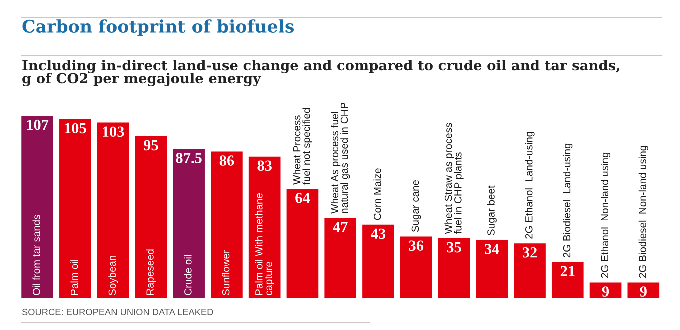 This screenshot has width=680, height=330. Describe the element at coordinates (113, 276) in the screenshot. I see `x-tick-label: Soybean` at that location.